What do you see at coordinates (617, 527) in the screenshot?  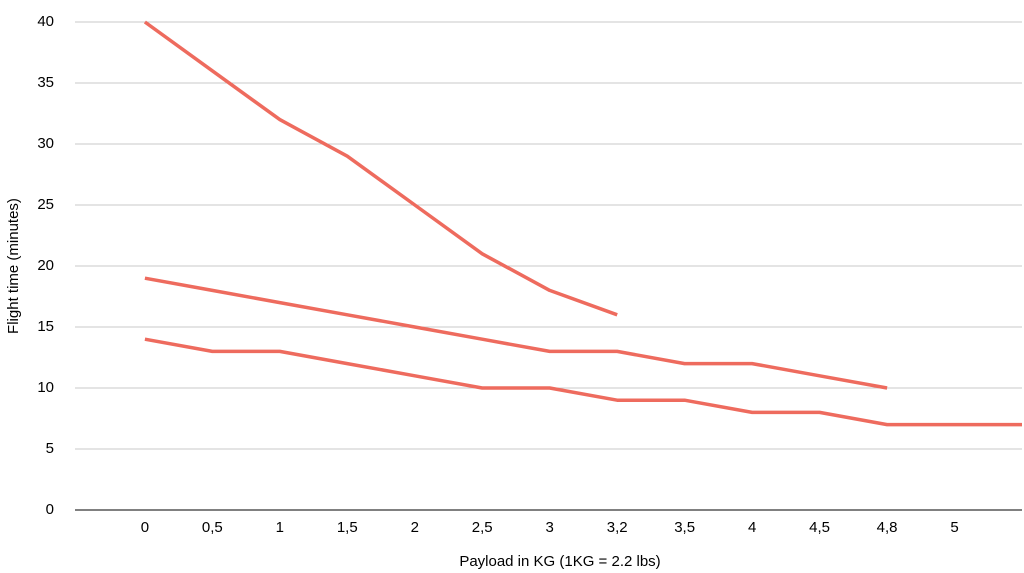 I see `x-tick-label: 3,2` at bounding box center [617, 527].